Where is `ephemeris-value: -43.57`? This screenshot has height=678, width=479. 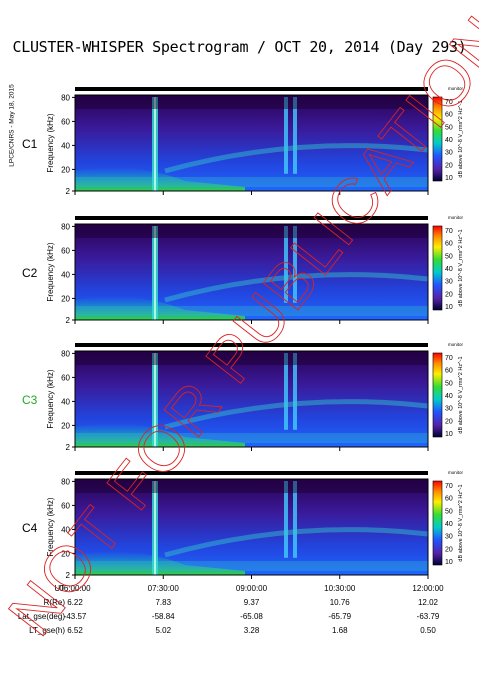
ephemeris-value: -43.57 is located at coordinates (75, 616).